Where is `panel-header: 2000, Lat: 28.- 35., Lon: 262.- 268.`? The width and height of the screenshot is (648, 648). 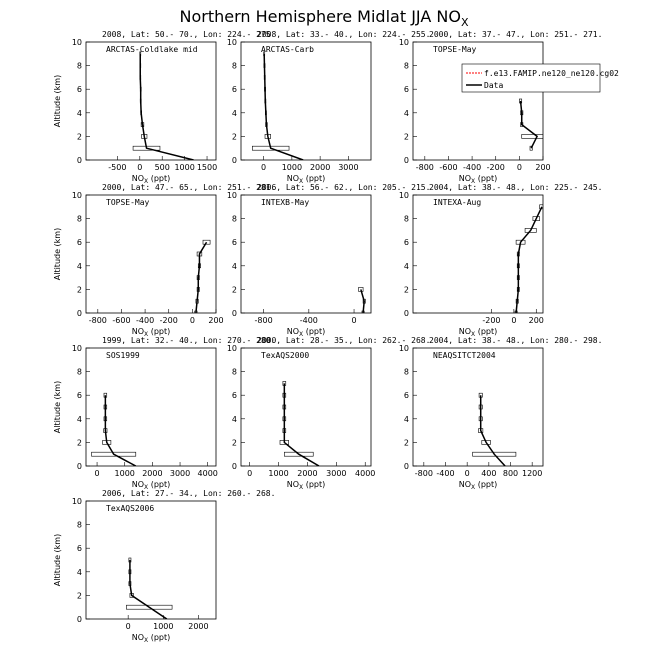
panel-header: 2000, Lat: 28.- 35., Lon: 262.- 268. is located at coordinates (343, 340).